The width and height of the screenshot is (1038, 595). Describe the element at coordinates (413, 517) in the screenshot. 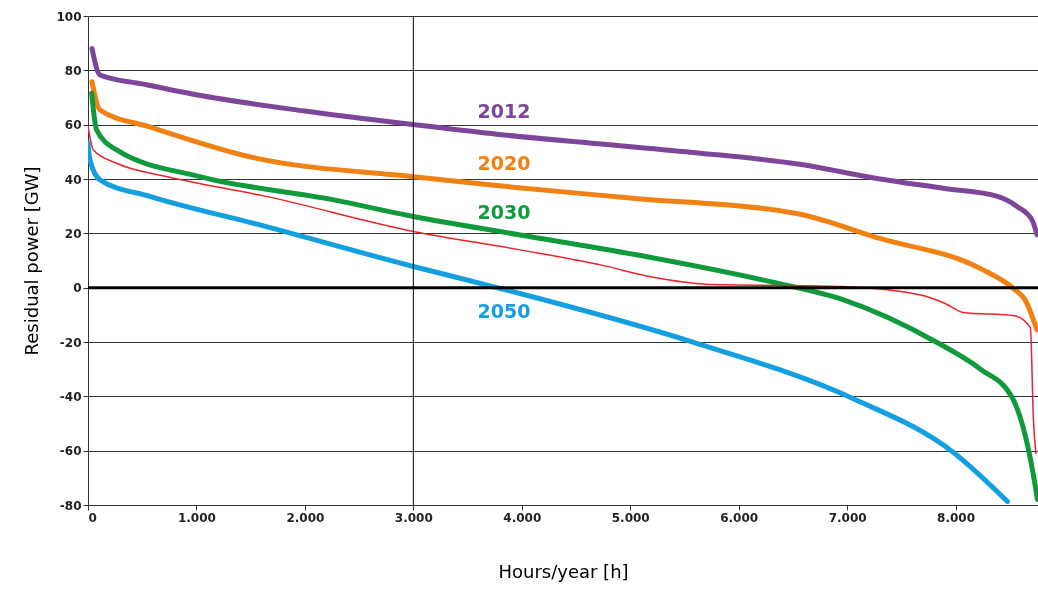

I see `x-tick-label: 3.000` at that location.